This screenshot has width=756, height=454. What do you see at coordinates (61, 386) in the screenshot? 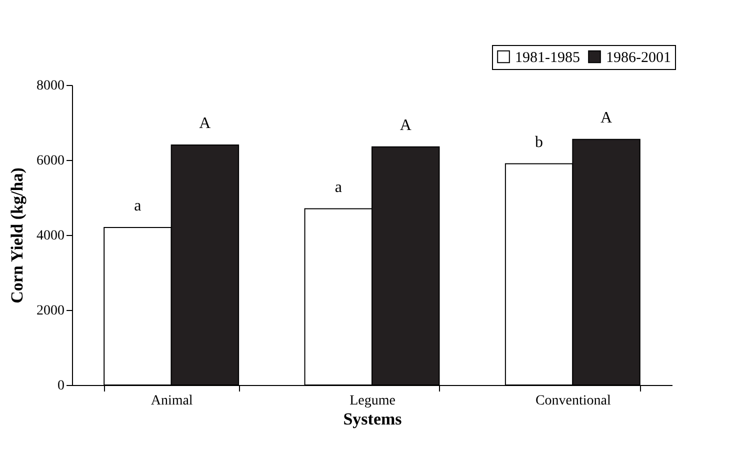
I see `y-tick-label: 0` at bounding box center [61, 386].